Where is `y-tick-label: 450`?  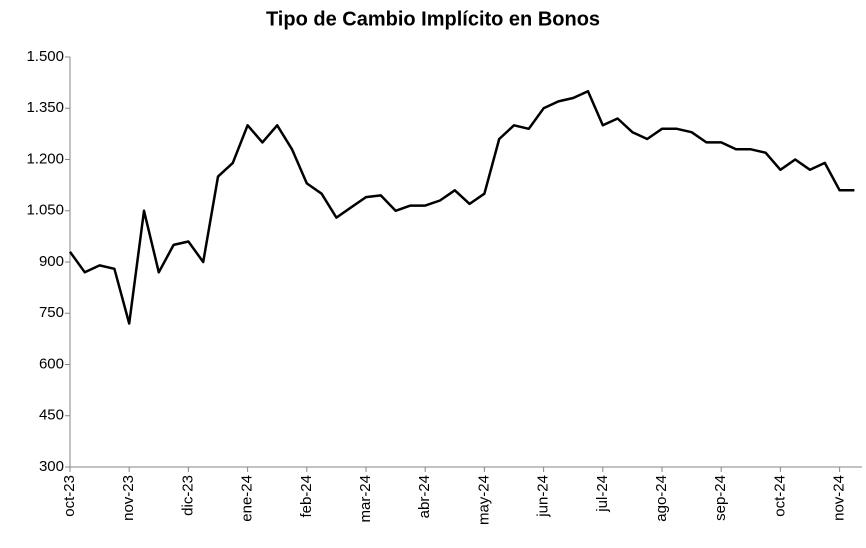
y-tick-label: 450 is located at coordinates (51, 415).